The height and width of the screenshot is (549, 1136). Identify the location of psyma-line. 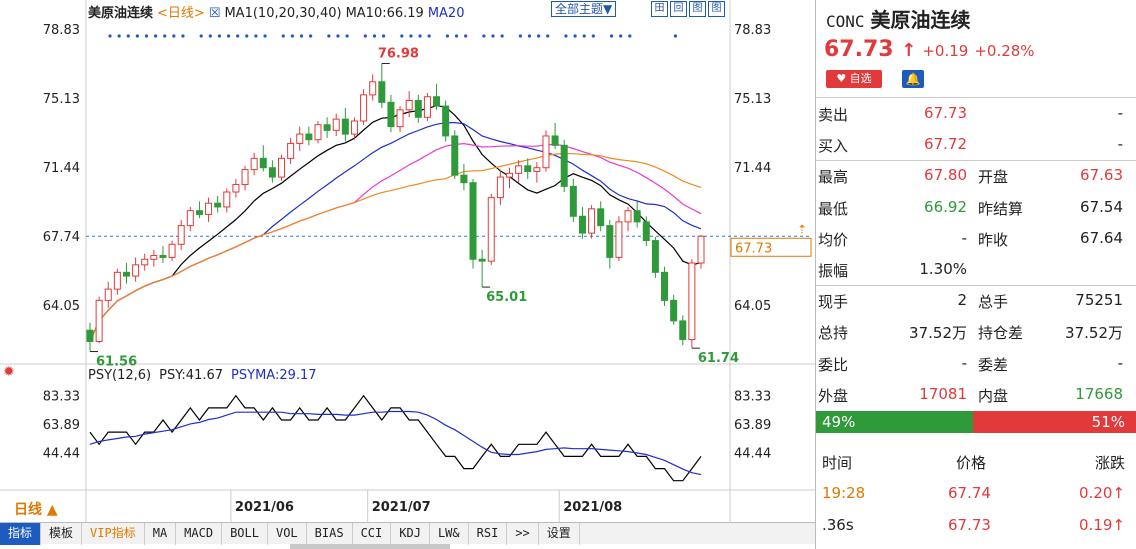
(395, 443).